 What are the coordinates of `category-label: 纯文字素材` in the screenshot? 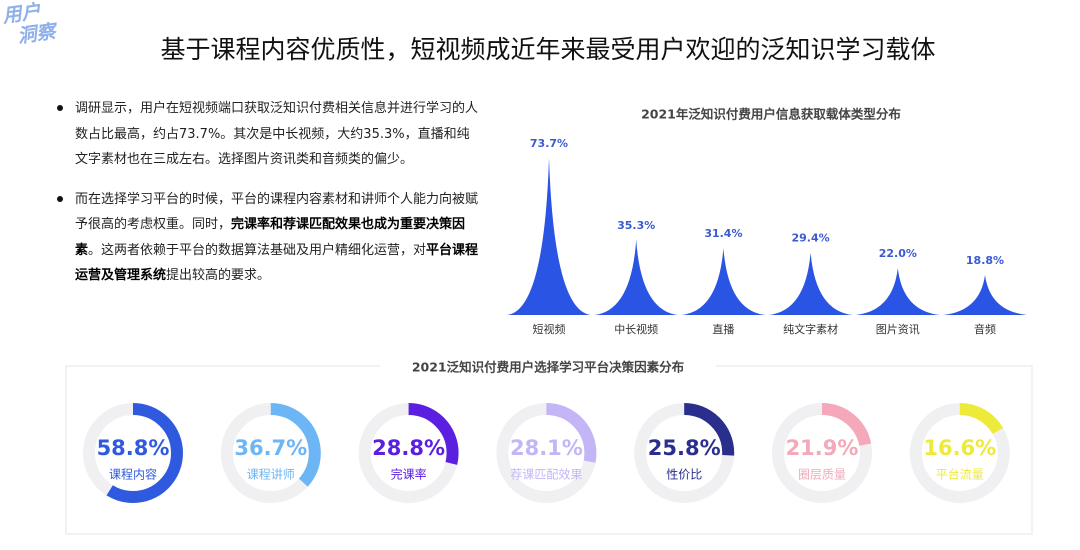 It's located at (810, 329).